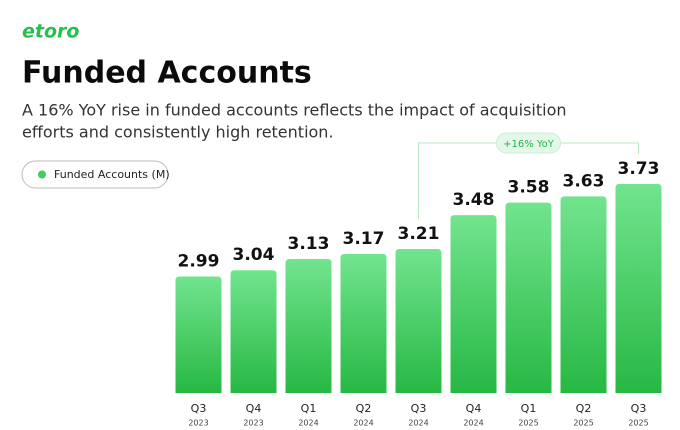  What do you see at coordinates (112, 174) in the screenshot?
I see `legend-label: Funded Accounts (M)` at bounding box center [112, 174].